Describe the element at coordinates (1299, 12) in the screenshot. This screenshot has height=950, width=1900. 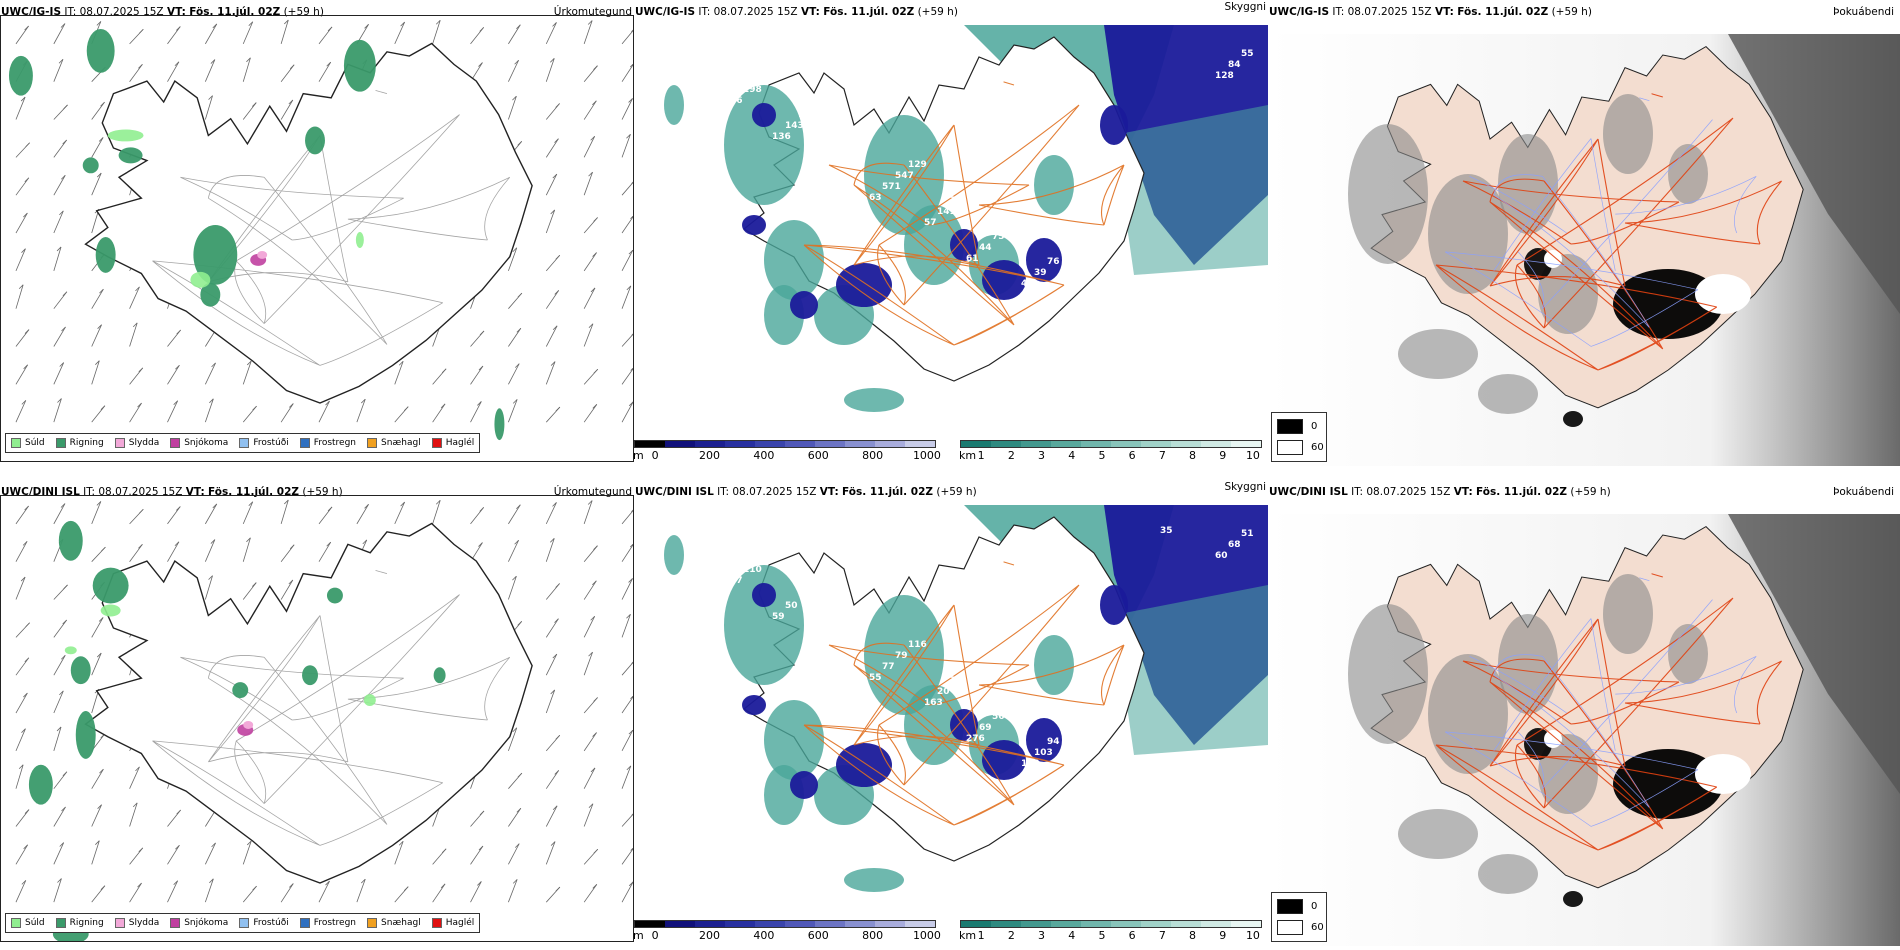
I see `model-name: UWC/IG-IS` at that location.